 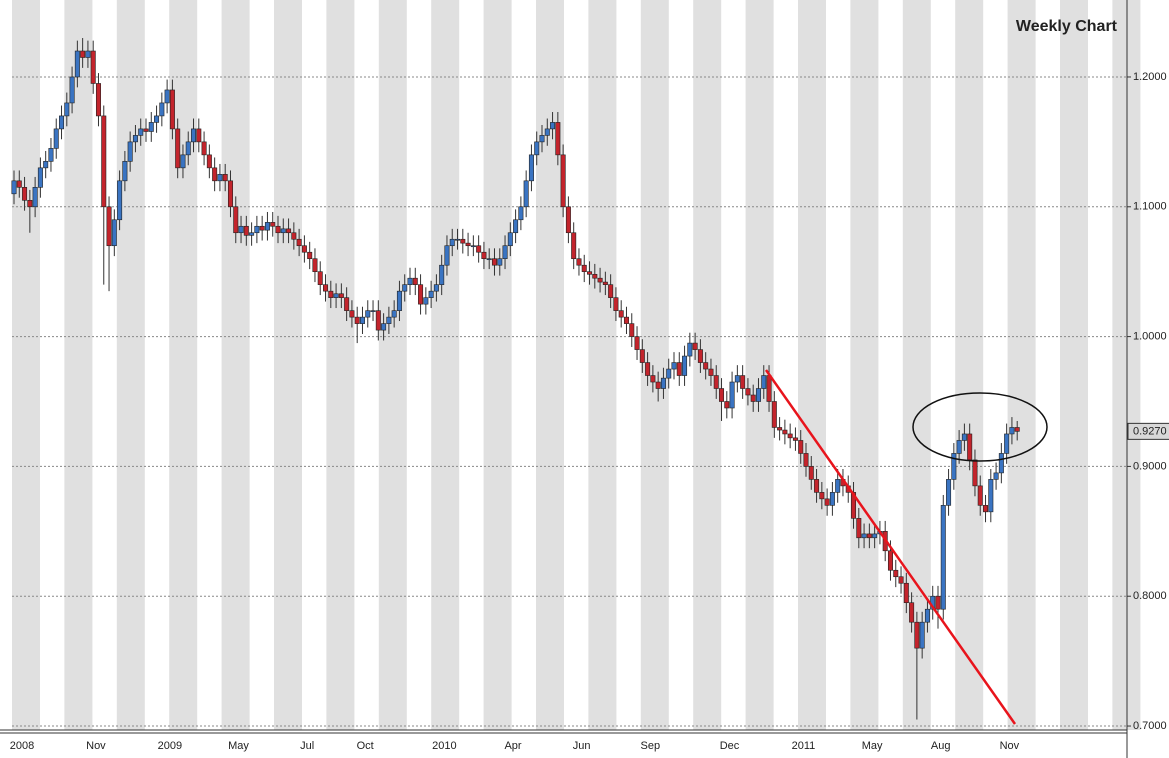 What do you see at coordinates (804, 746) in the screenshot?
I see `x-tick-label: 2011` at bounding box center [804, 746].